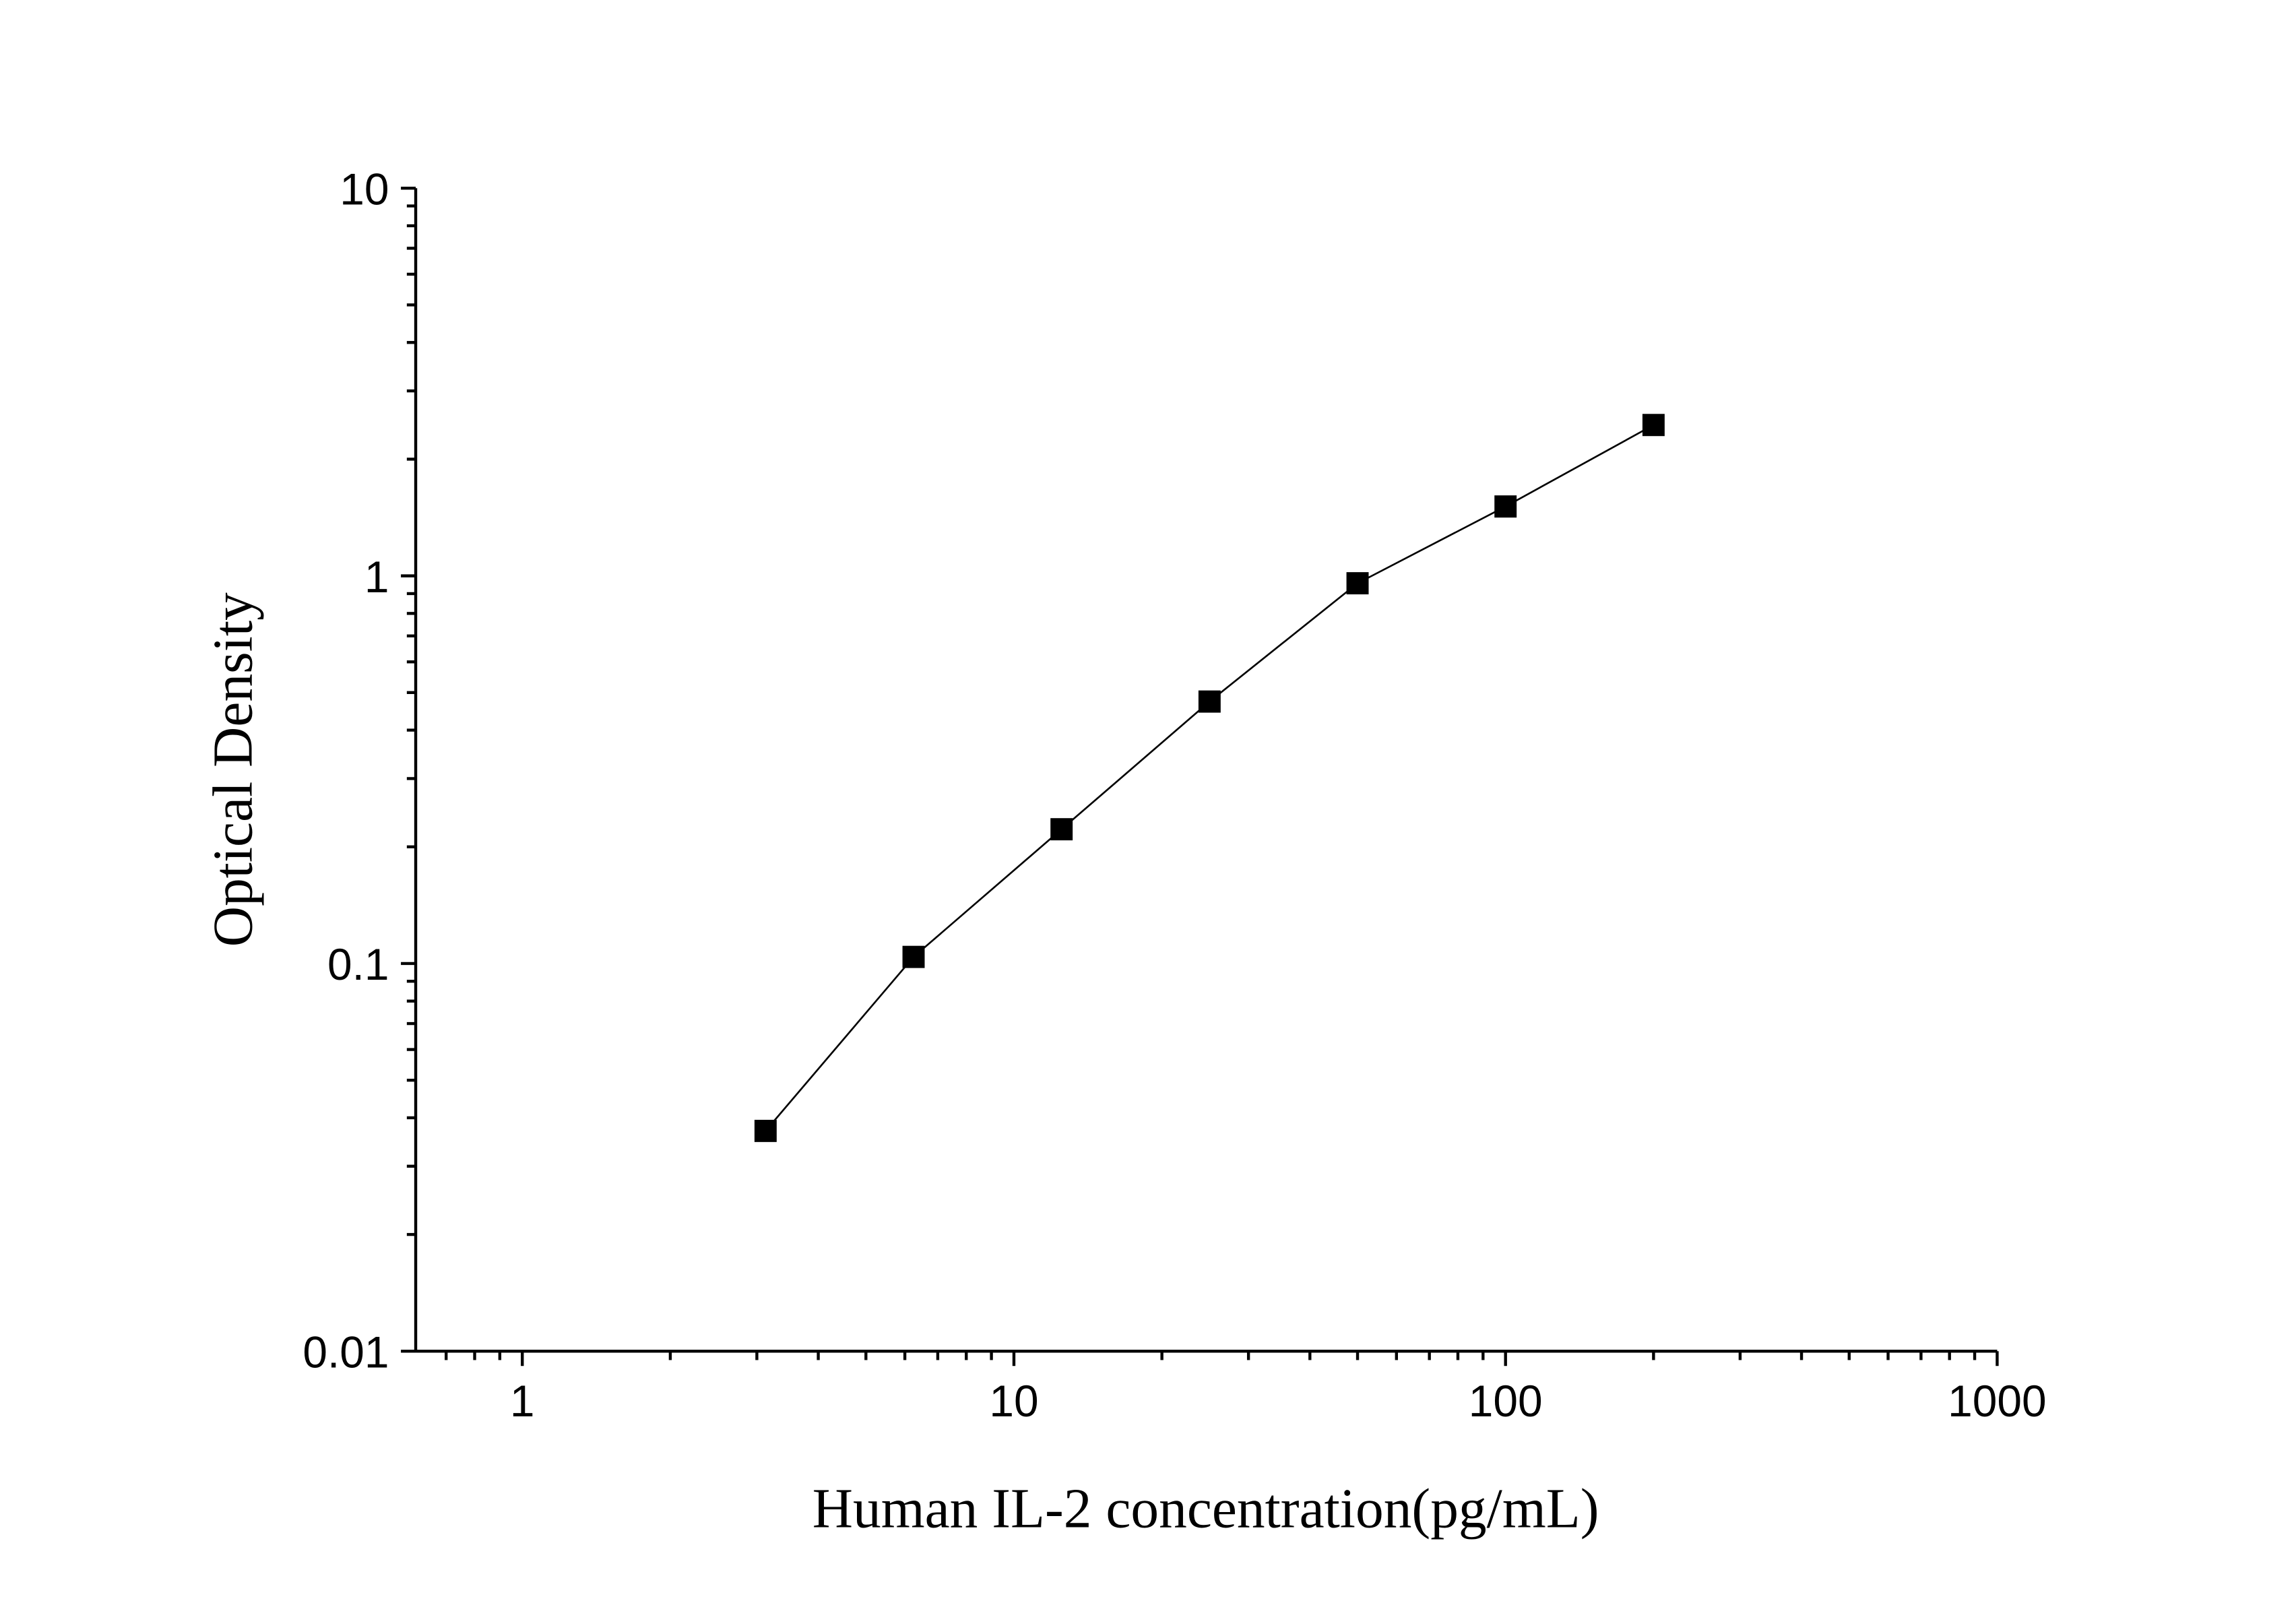  I want to click on x-tick-label: 10, so click(1013, 1401).